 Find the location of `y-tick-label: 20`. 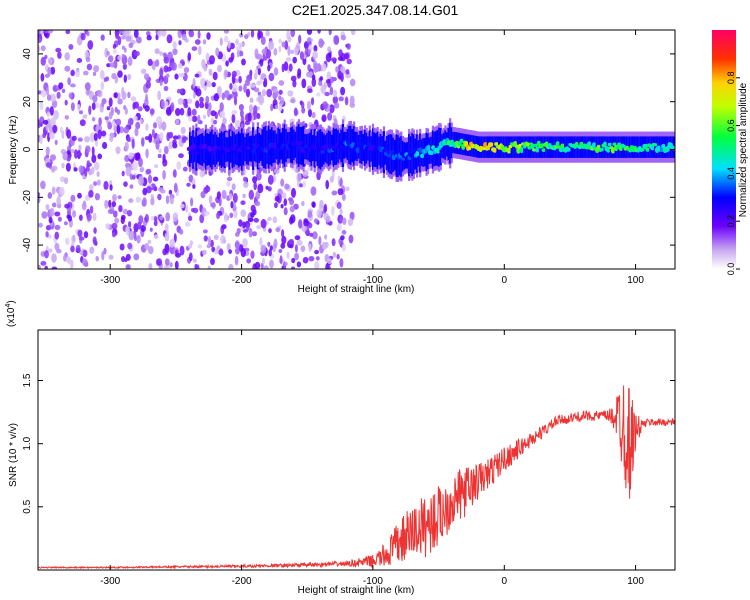

y-tick-label: 20 is located at coordinates (27, 102).